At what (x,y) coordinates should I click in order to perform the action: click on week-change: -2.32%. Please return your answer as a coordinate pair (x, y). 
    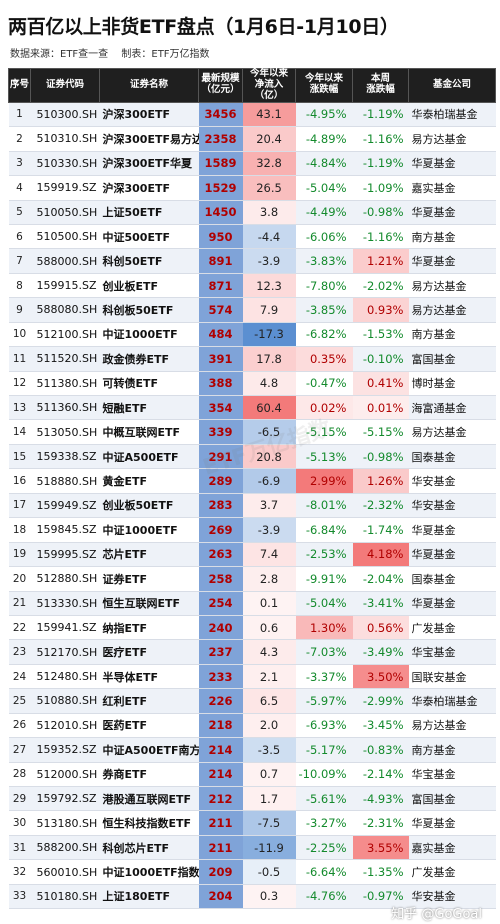
    Looking at the image, I should click on (380, 506).